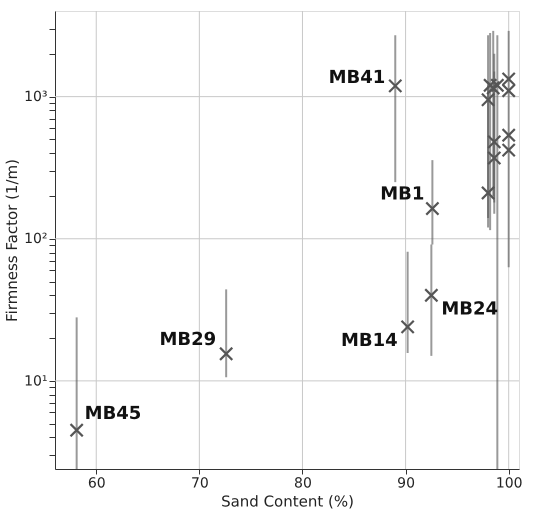 The image size is (537, 513). What do you see at coordinates (303, 484) in the screenshot?
I see `x-tick-label: 80` at bounding box center [303, 484].